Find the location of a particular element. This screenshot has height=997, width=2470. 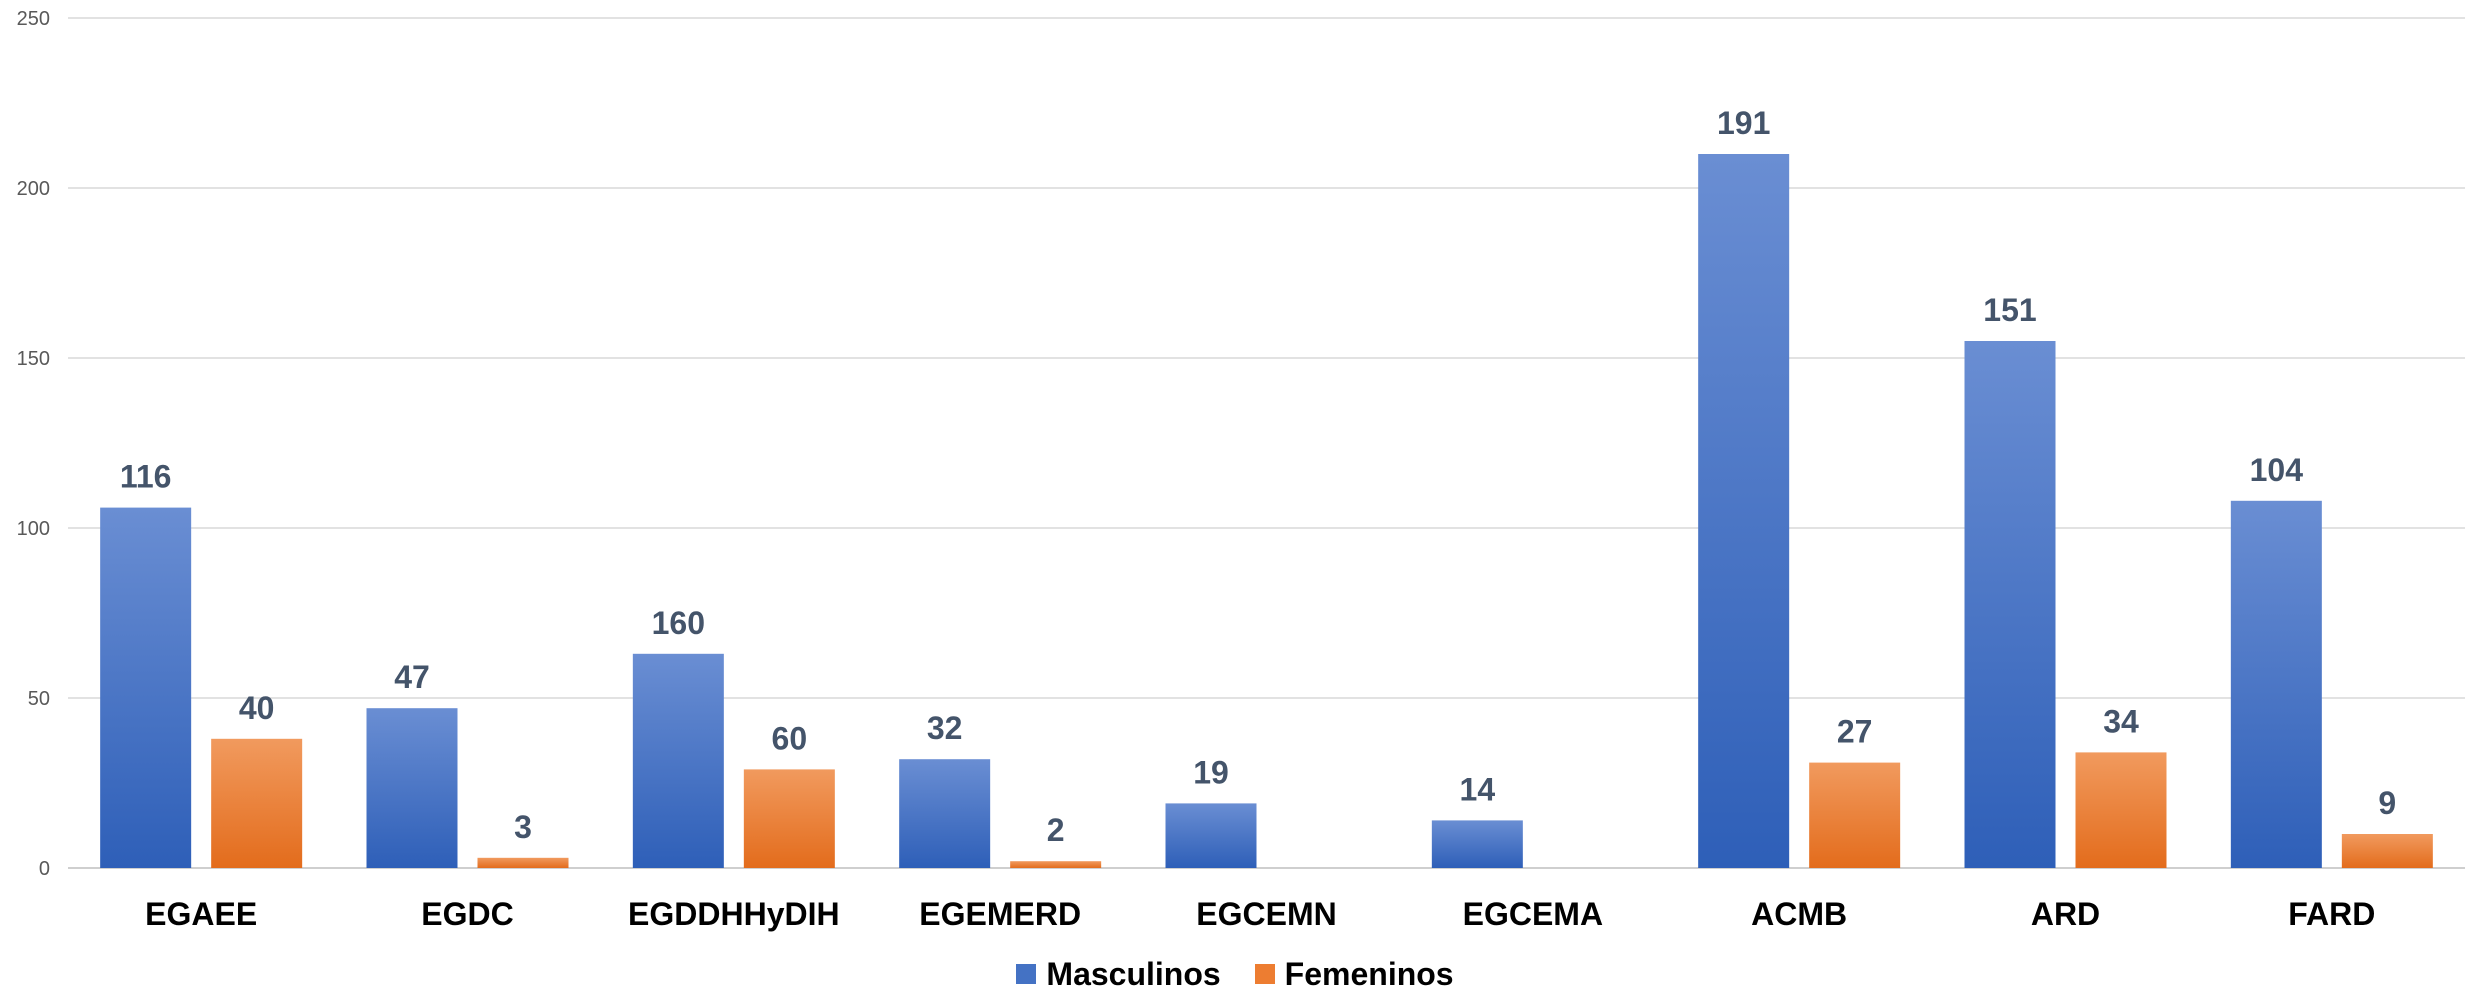

x-category-label: EGAEE is located at coordinates (201, 914).